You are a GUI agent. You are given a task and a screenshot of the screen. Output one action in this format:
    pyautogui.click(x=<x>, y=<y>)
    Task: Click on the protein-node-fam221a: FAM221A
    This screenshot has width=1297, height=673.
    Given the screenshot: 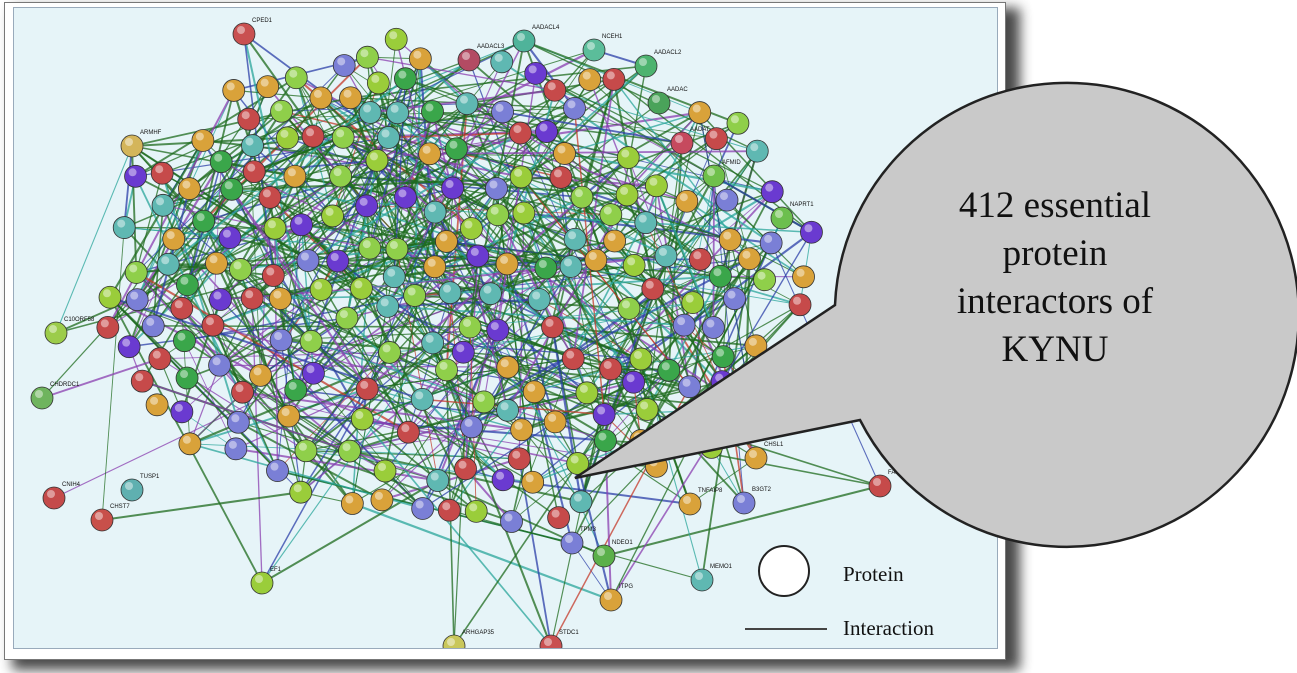 What is the action you would take?
    pyautogui.click(x=891, y=484)
    